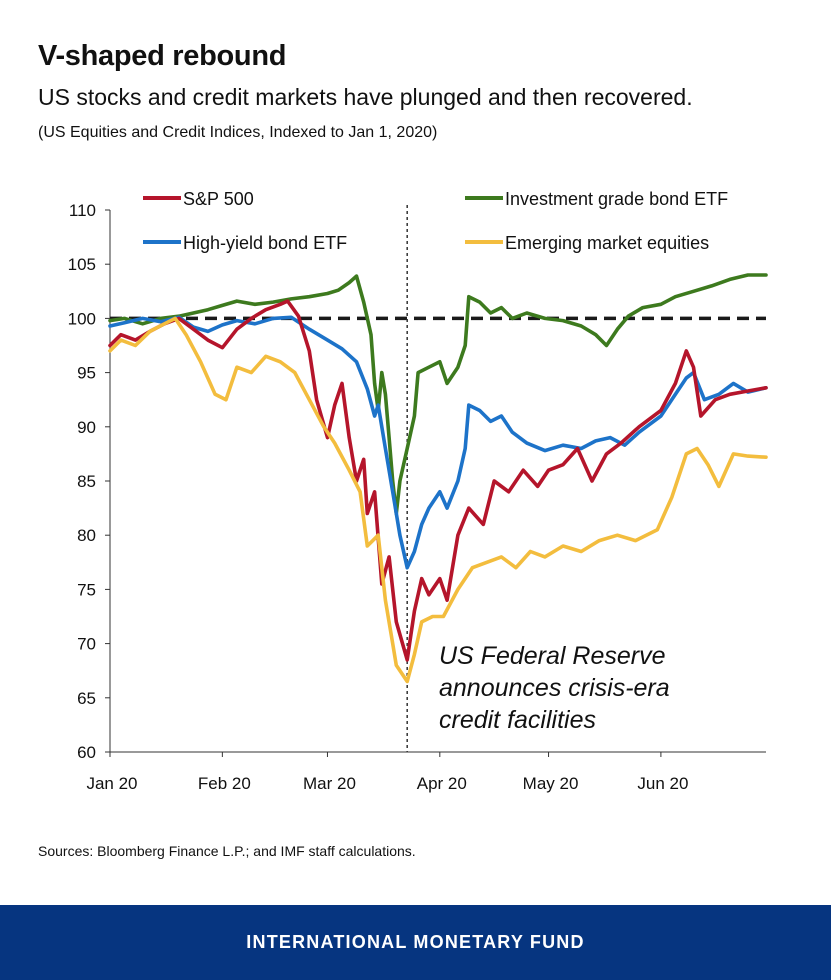 The image size is (831, 980). What do you see at coordinates (82, 318) in the screenshot?
I see `y-tick-label: 100` at bounding box center [82, 318].